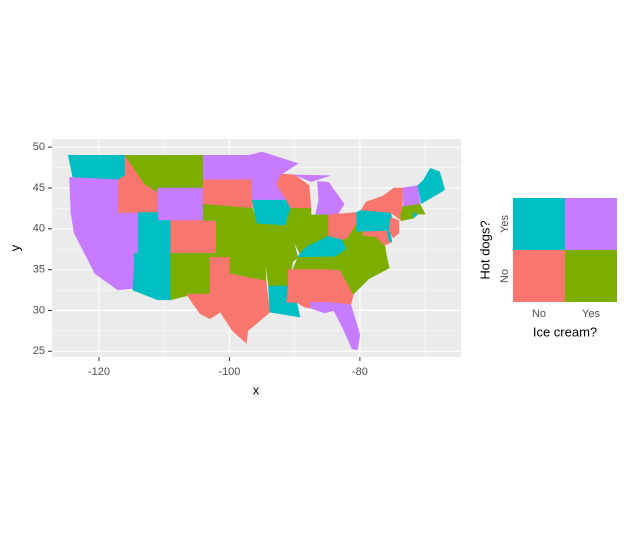 Image resolution: width=624 pixels, height=542 pixels. I want to click on legend-x-title: Ice cream?, so click(565, 331).